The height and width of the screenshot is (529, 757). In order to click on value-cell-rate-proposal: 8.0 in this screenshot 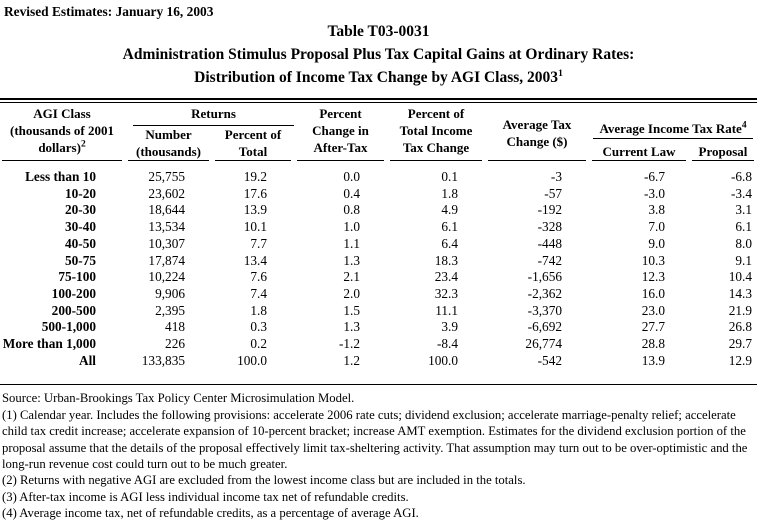, I will do `click(743, 243)`.